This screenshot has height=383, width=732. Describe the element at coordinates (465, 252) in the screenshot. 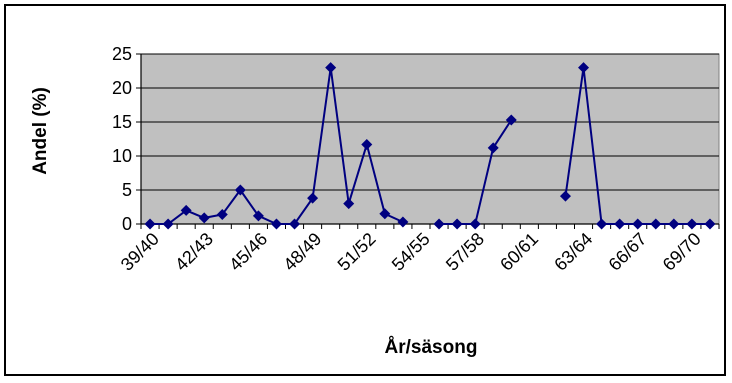

I see `x-tick-label: 57/58` at that location.